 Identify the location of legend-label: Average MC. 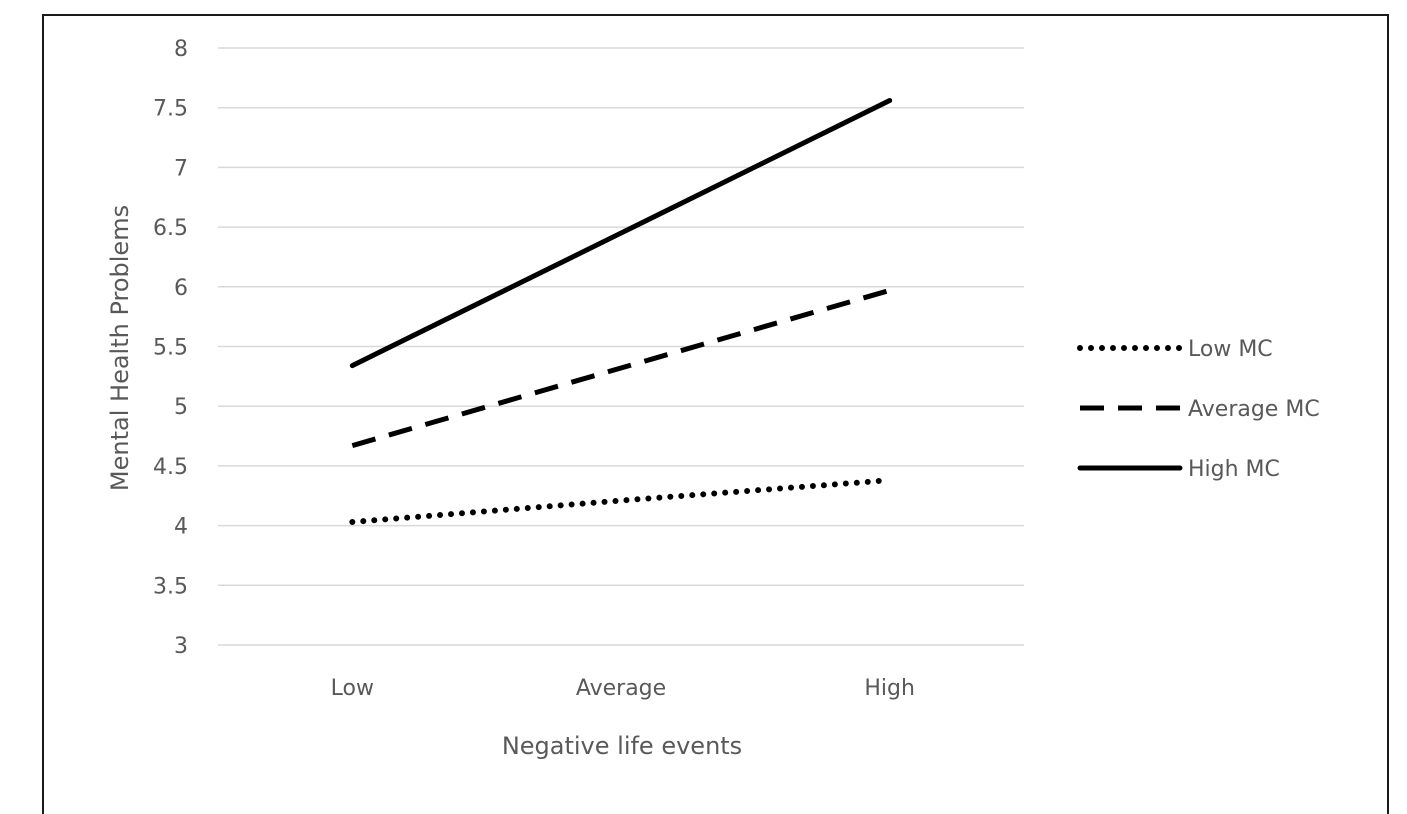
(1254, 409).